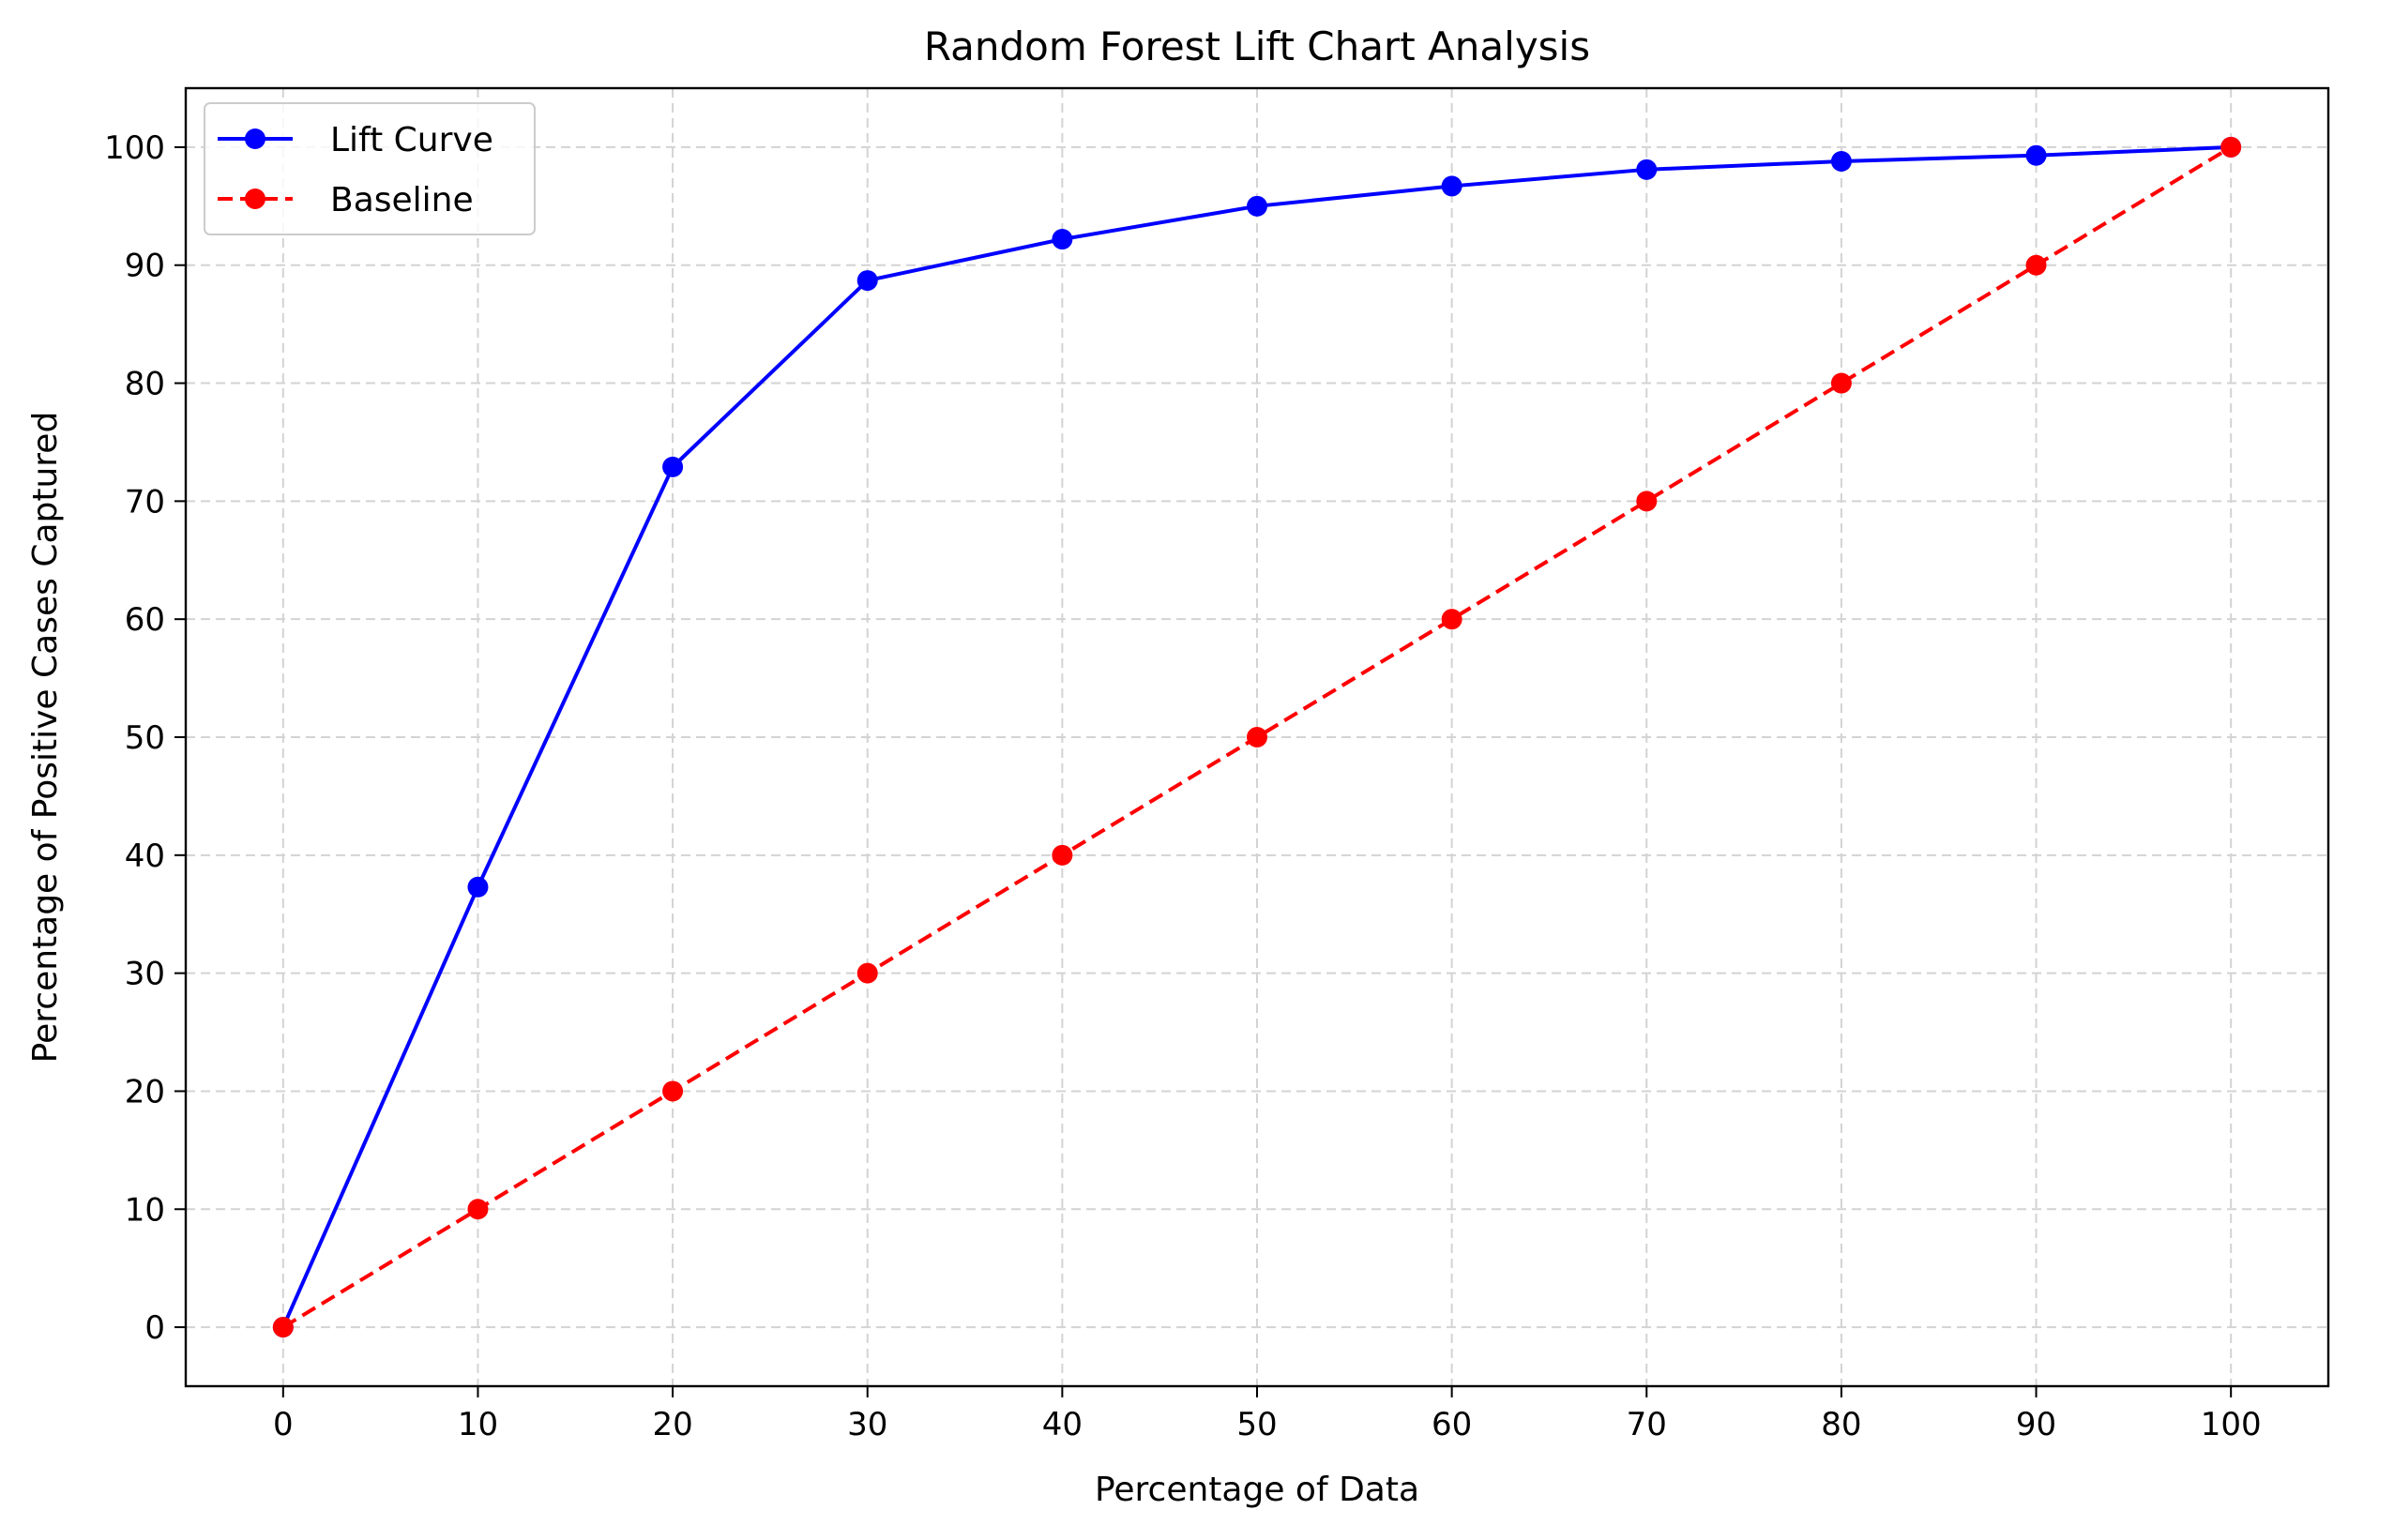  I want to click on x-tick-label-10: 10, so click(478, 1424).